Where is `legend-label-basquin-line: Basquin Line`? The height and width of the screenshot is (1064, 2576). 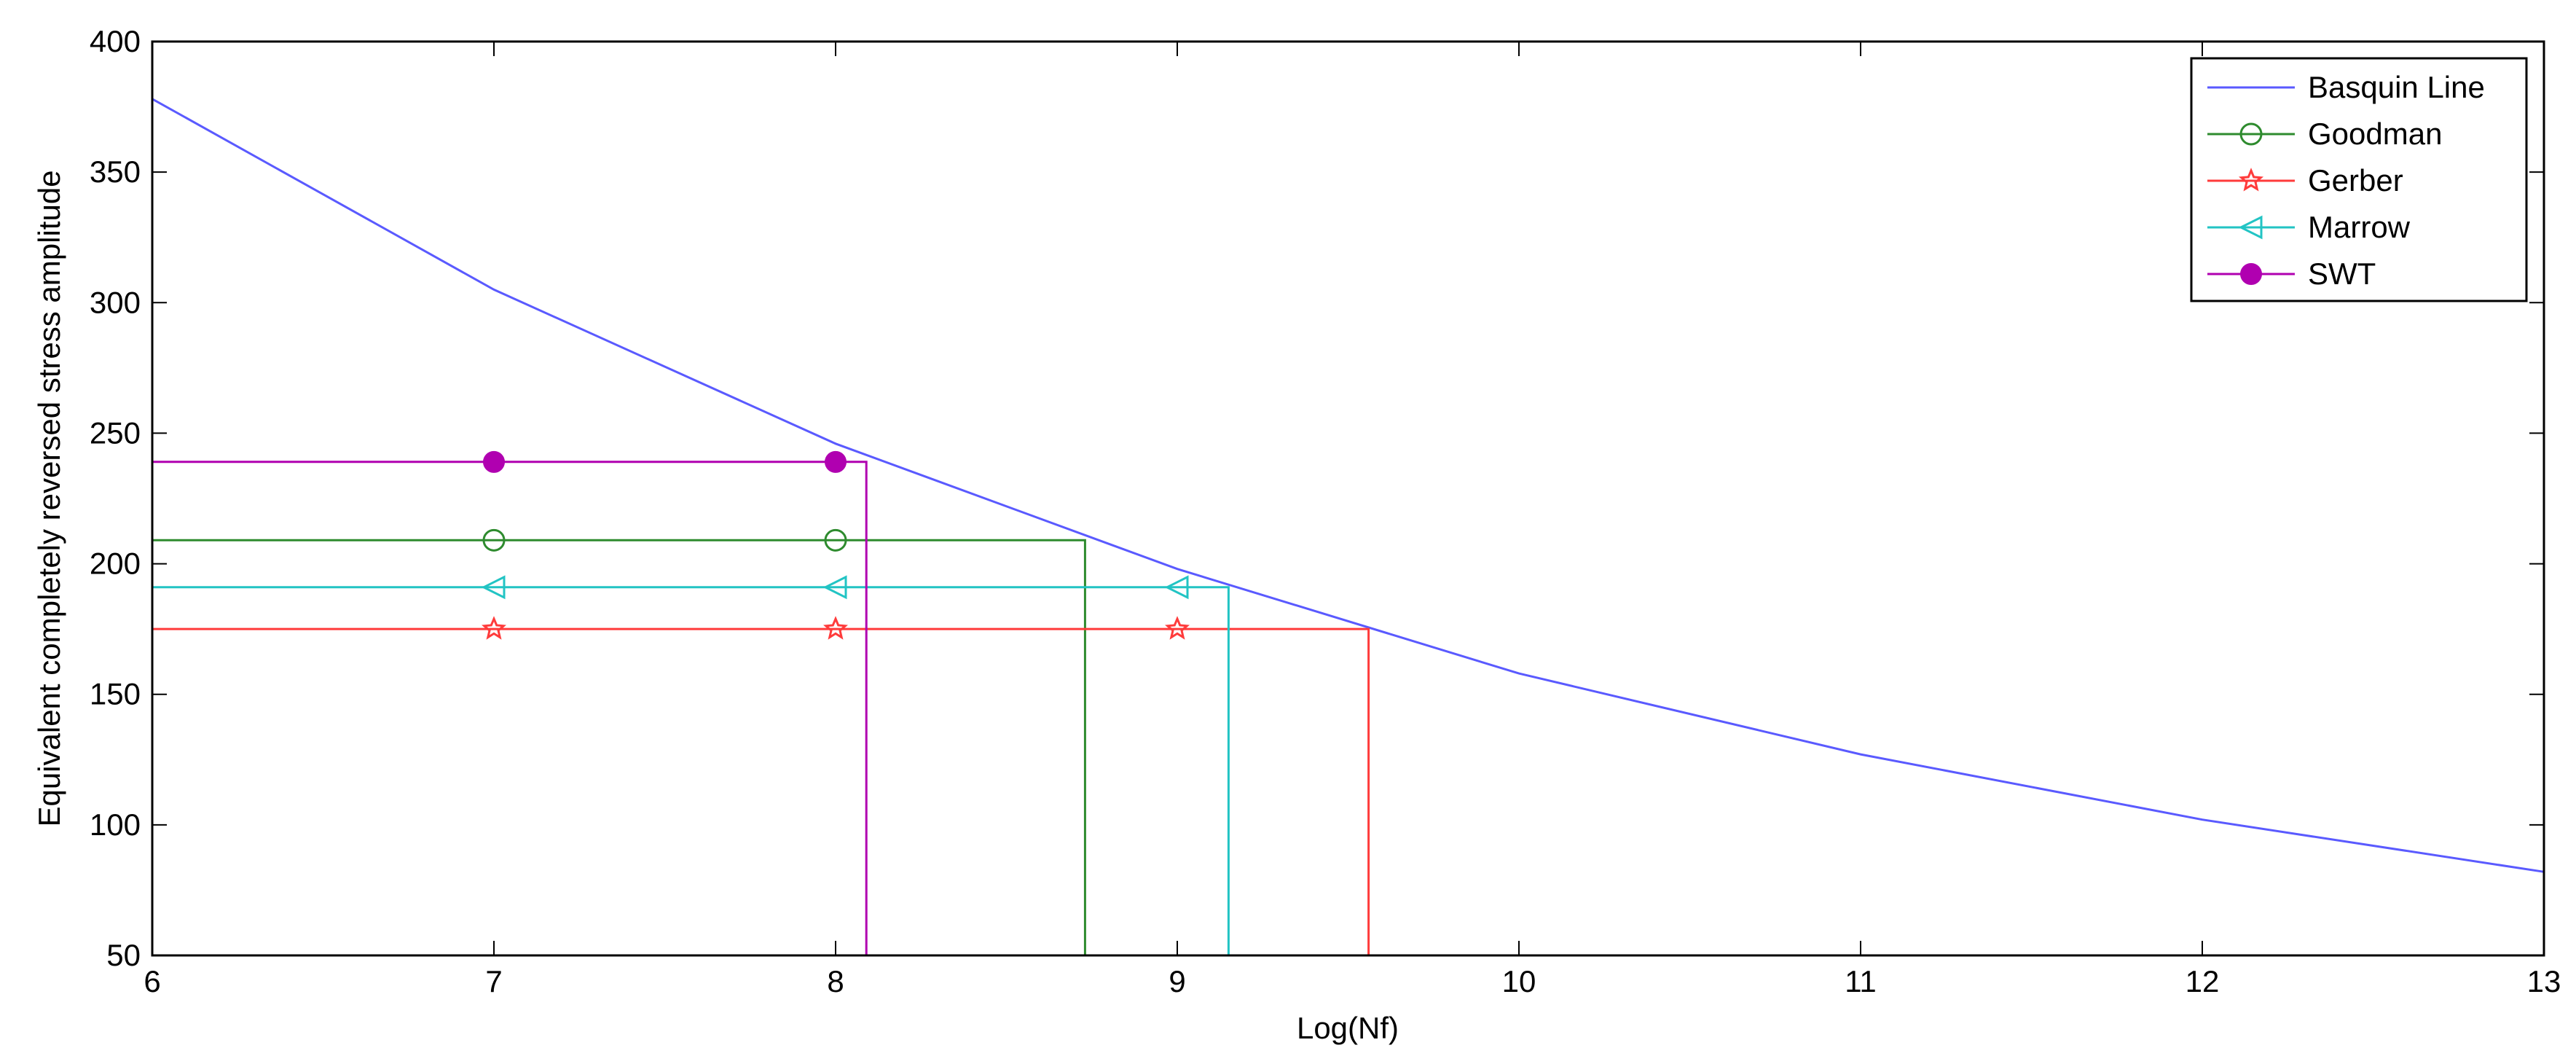 legend-label-basquin-line: Basquin Line is located at coordinates (2396, 87).